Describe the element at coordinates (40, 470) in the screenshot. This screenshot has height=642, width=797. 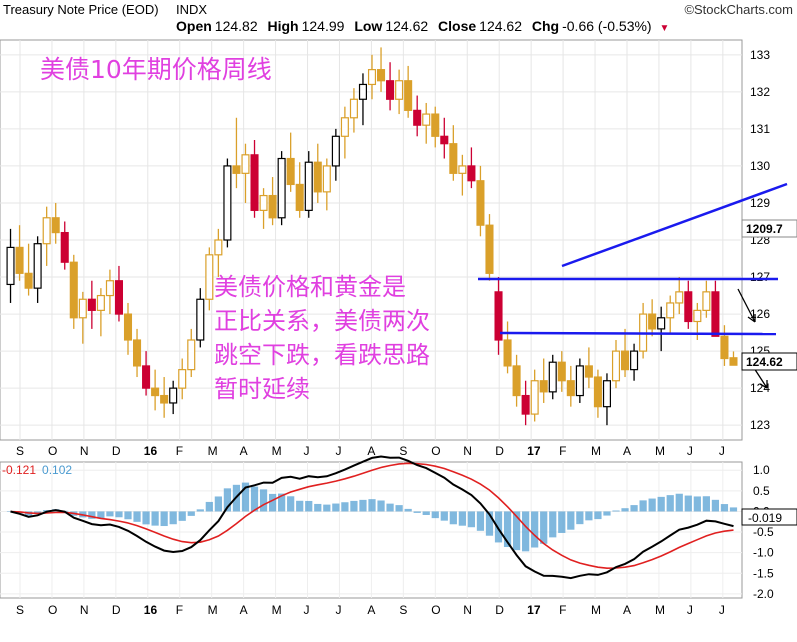
I see `macd-legend: -0.121 0.102` at that location.